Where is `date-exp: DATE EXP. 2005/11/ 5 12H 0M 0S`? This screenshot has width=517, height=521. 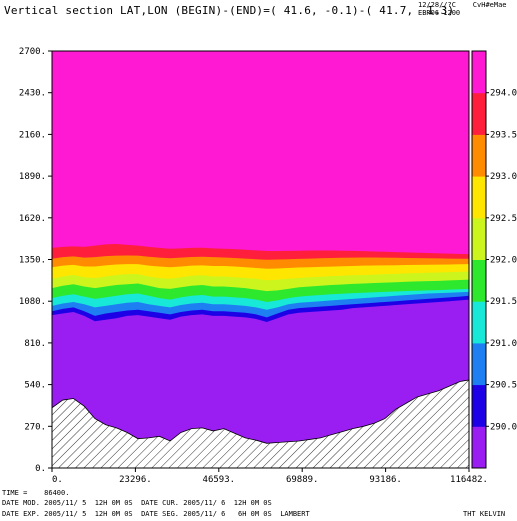 date-exp: DATE EXP. 2005/11/ 5 12H 0M 0S is located at coordinates (67, 514).